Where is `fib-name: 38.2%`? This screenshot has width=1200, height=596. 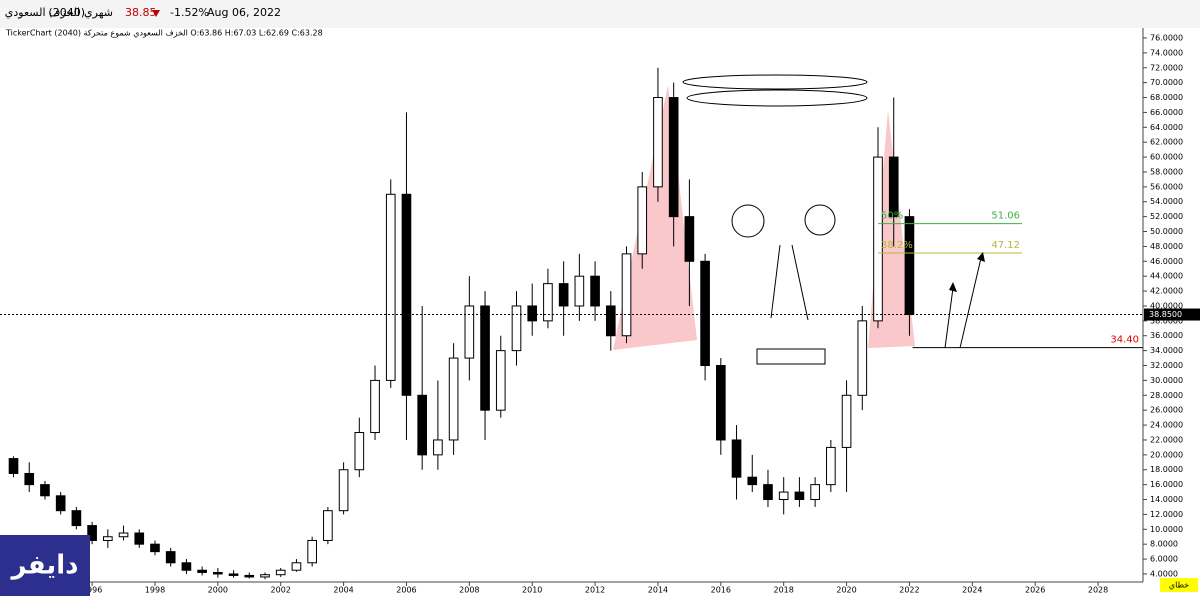
fib-name: 38.2% is located at coordinates (897, 245).